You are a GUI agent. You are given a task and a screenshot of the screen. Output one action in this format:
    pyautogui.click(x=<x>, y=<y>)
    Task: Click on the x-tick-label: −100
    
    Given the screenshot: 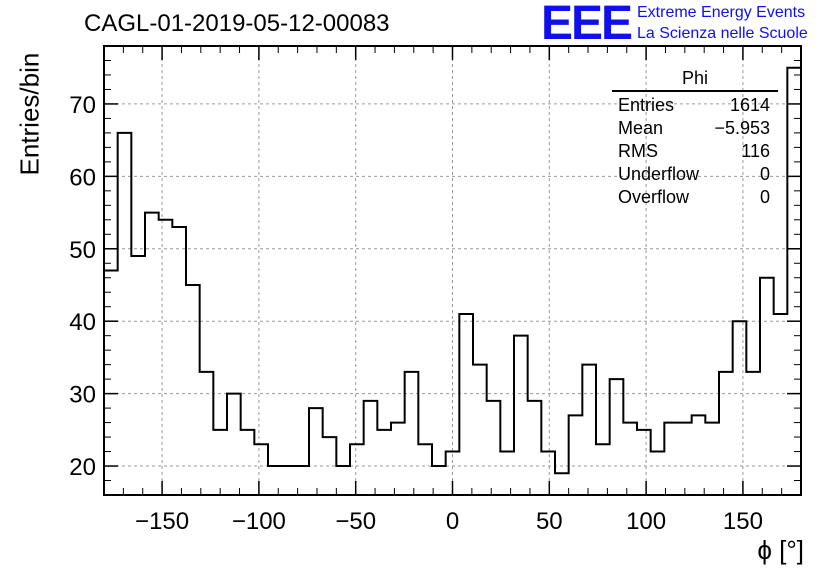 What is the action you would take?
    pyautogui.click(x=259, y=521)
    